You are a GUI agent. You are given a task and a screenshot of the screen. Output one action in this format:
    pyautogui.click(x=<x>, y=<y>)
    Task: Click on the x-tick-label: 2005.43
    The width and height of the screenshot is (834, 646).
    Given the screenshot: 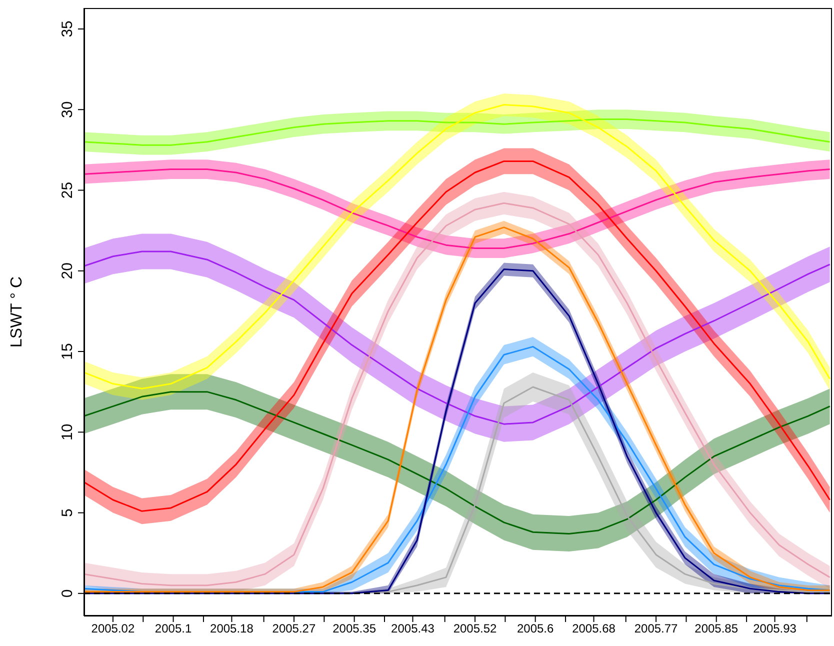 What is the action you would take?
    pyautogui.click(x=413, y=629)
    